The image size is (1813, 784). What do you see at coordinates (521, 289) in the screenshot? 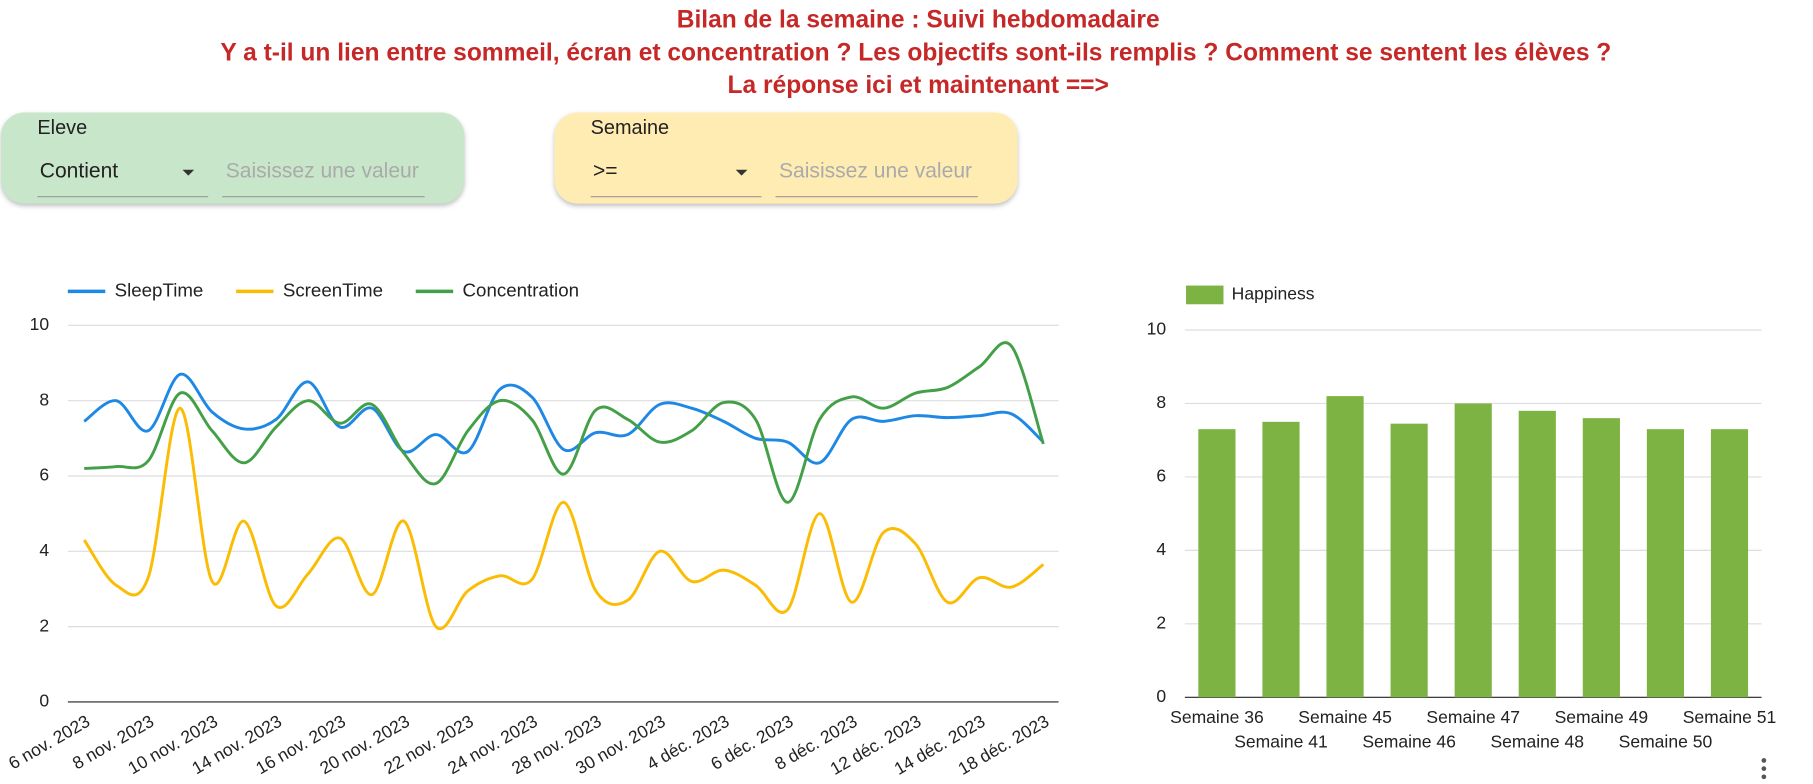
I see `legend-label: Concentration` at bounding box center [521, 289].